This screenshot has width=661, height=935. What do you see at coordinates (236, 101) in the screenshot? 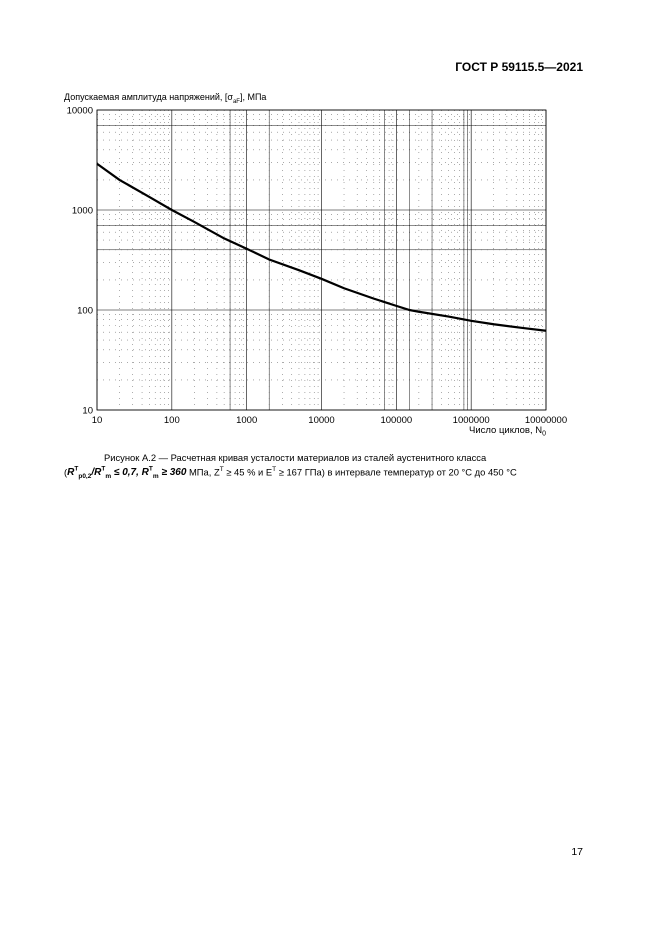
I see `y-axis-label-sub: aF` at bounding box center [236, 101].